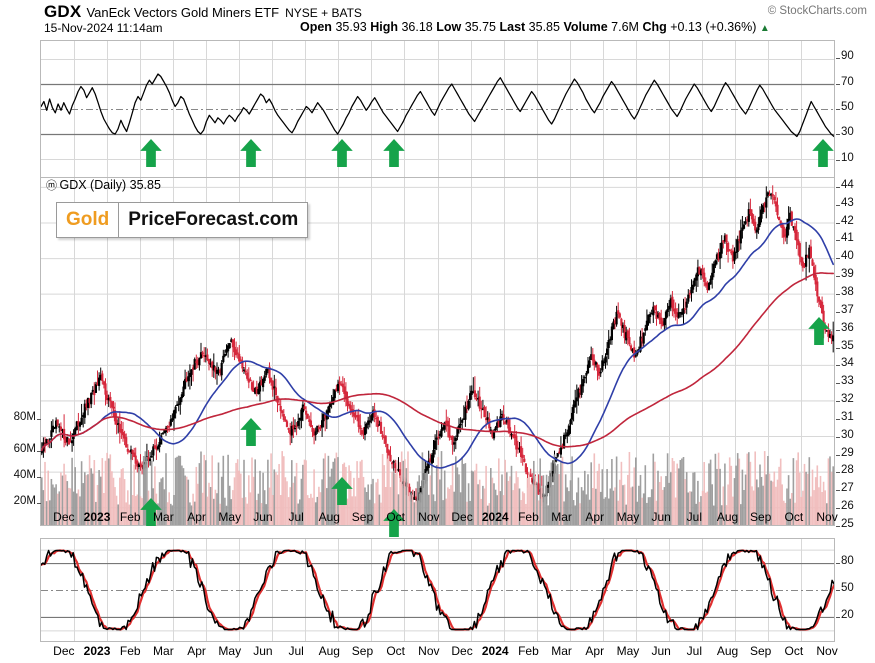 This screenshot has width=875, height=663. I want to click on price-ytick-34: 34, so click(847, 363).